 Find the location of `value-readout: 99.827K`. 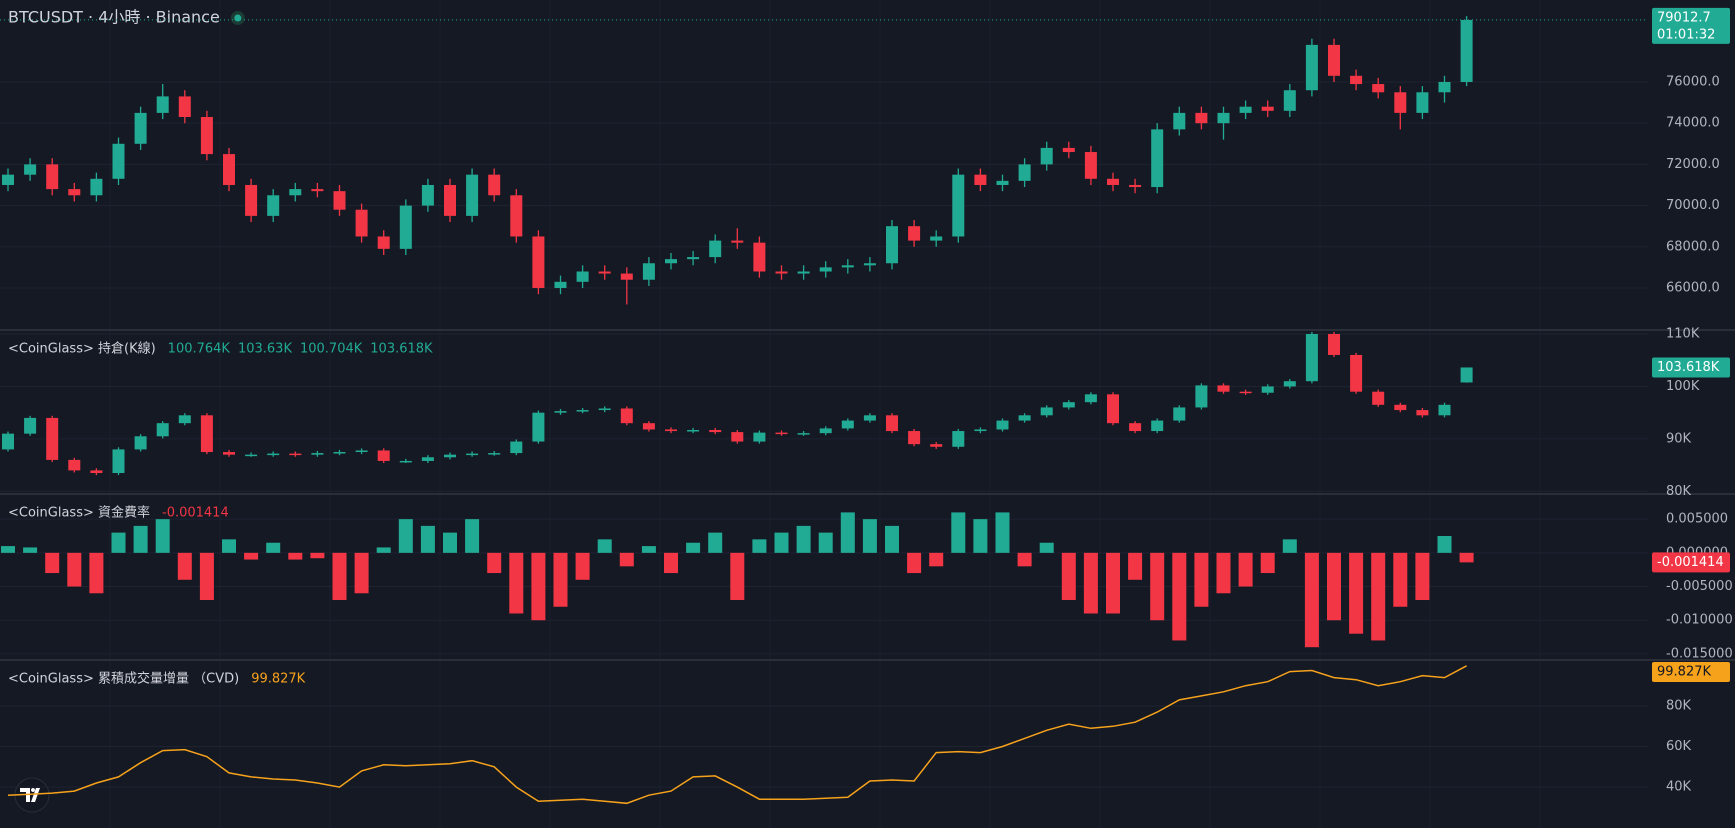

value-readout: 99.827K is located at coordinates (278, 679).